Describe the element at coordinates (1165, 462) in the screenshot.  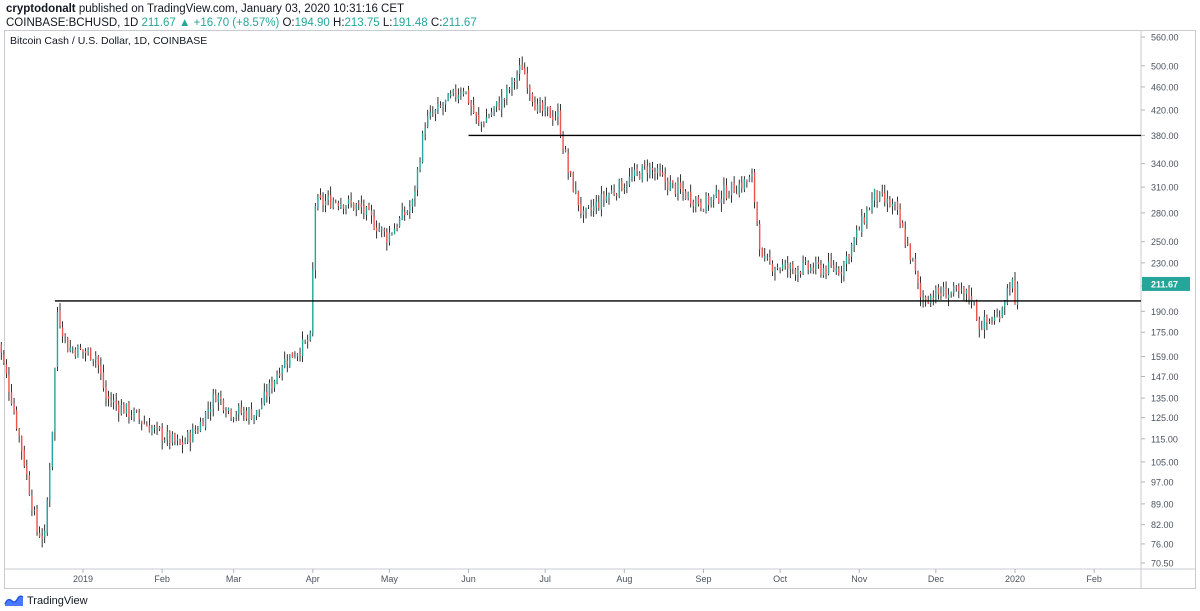
I see `y-tick-label: 105.00` at that location.